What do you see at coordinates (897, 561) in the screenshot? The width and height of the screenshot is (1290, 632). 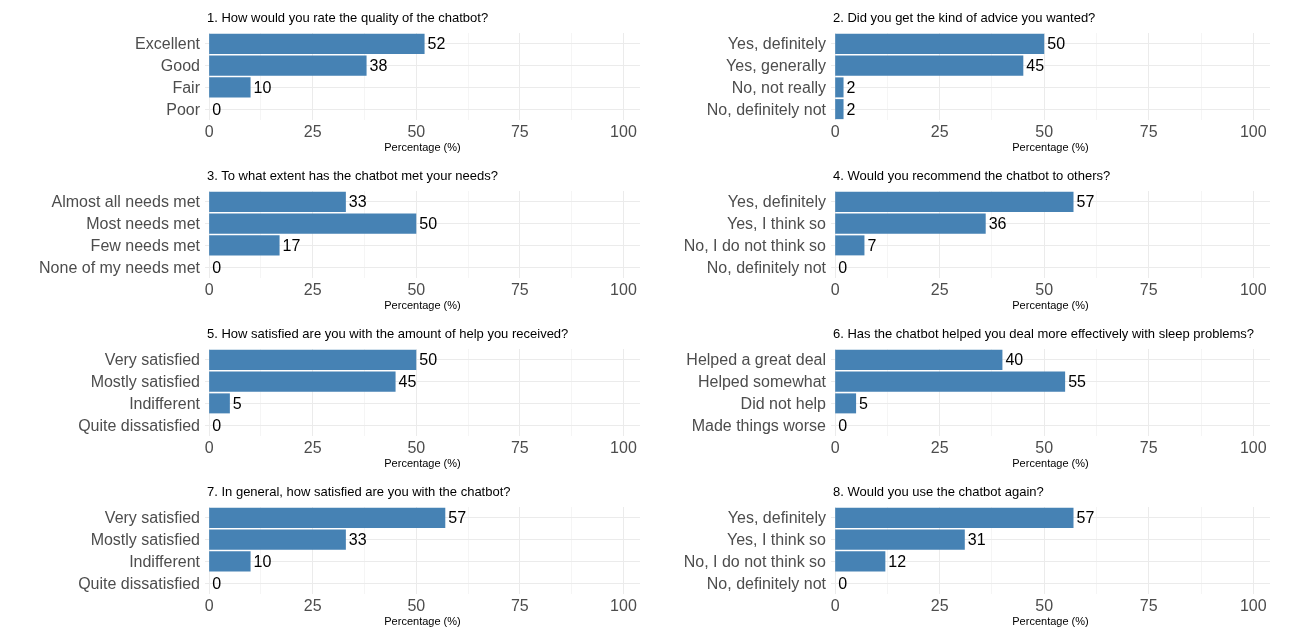 I see `data-label: 12` at bounding box center [897, 561].